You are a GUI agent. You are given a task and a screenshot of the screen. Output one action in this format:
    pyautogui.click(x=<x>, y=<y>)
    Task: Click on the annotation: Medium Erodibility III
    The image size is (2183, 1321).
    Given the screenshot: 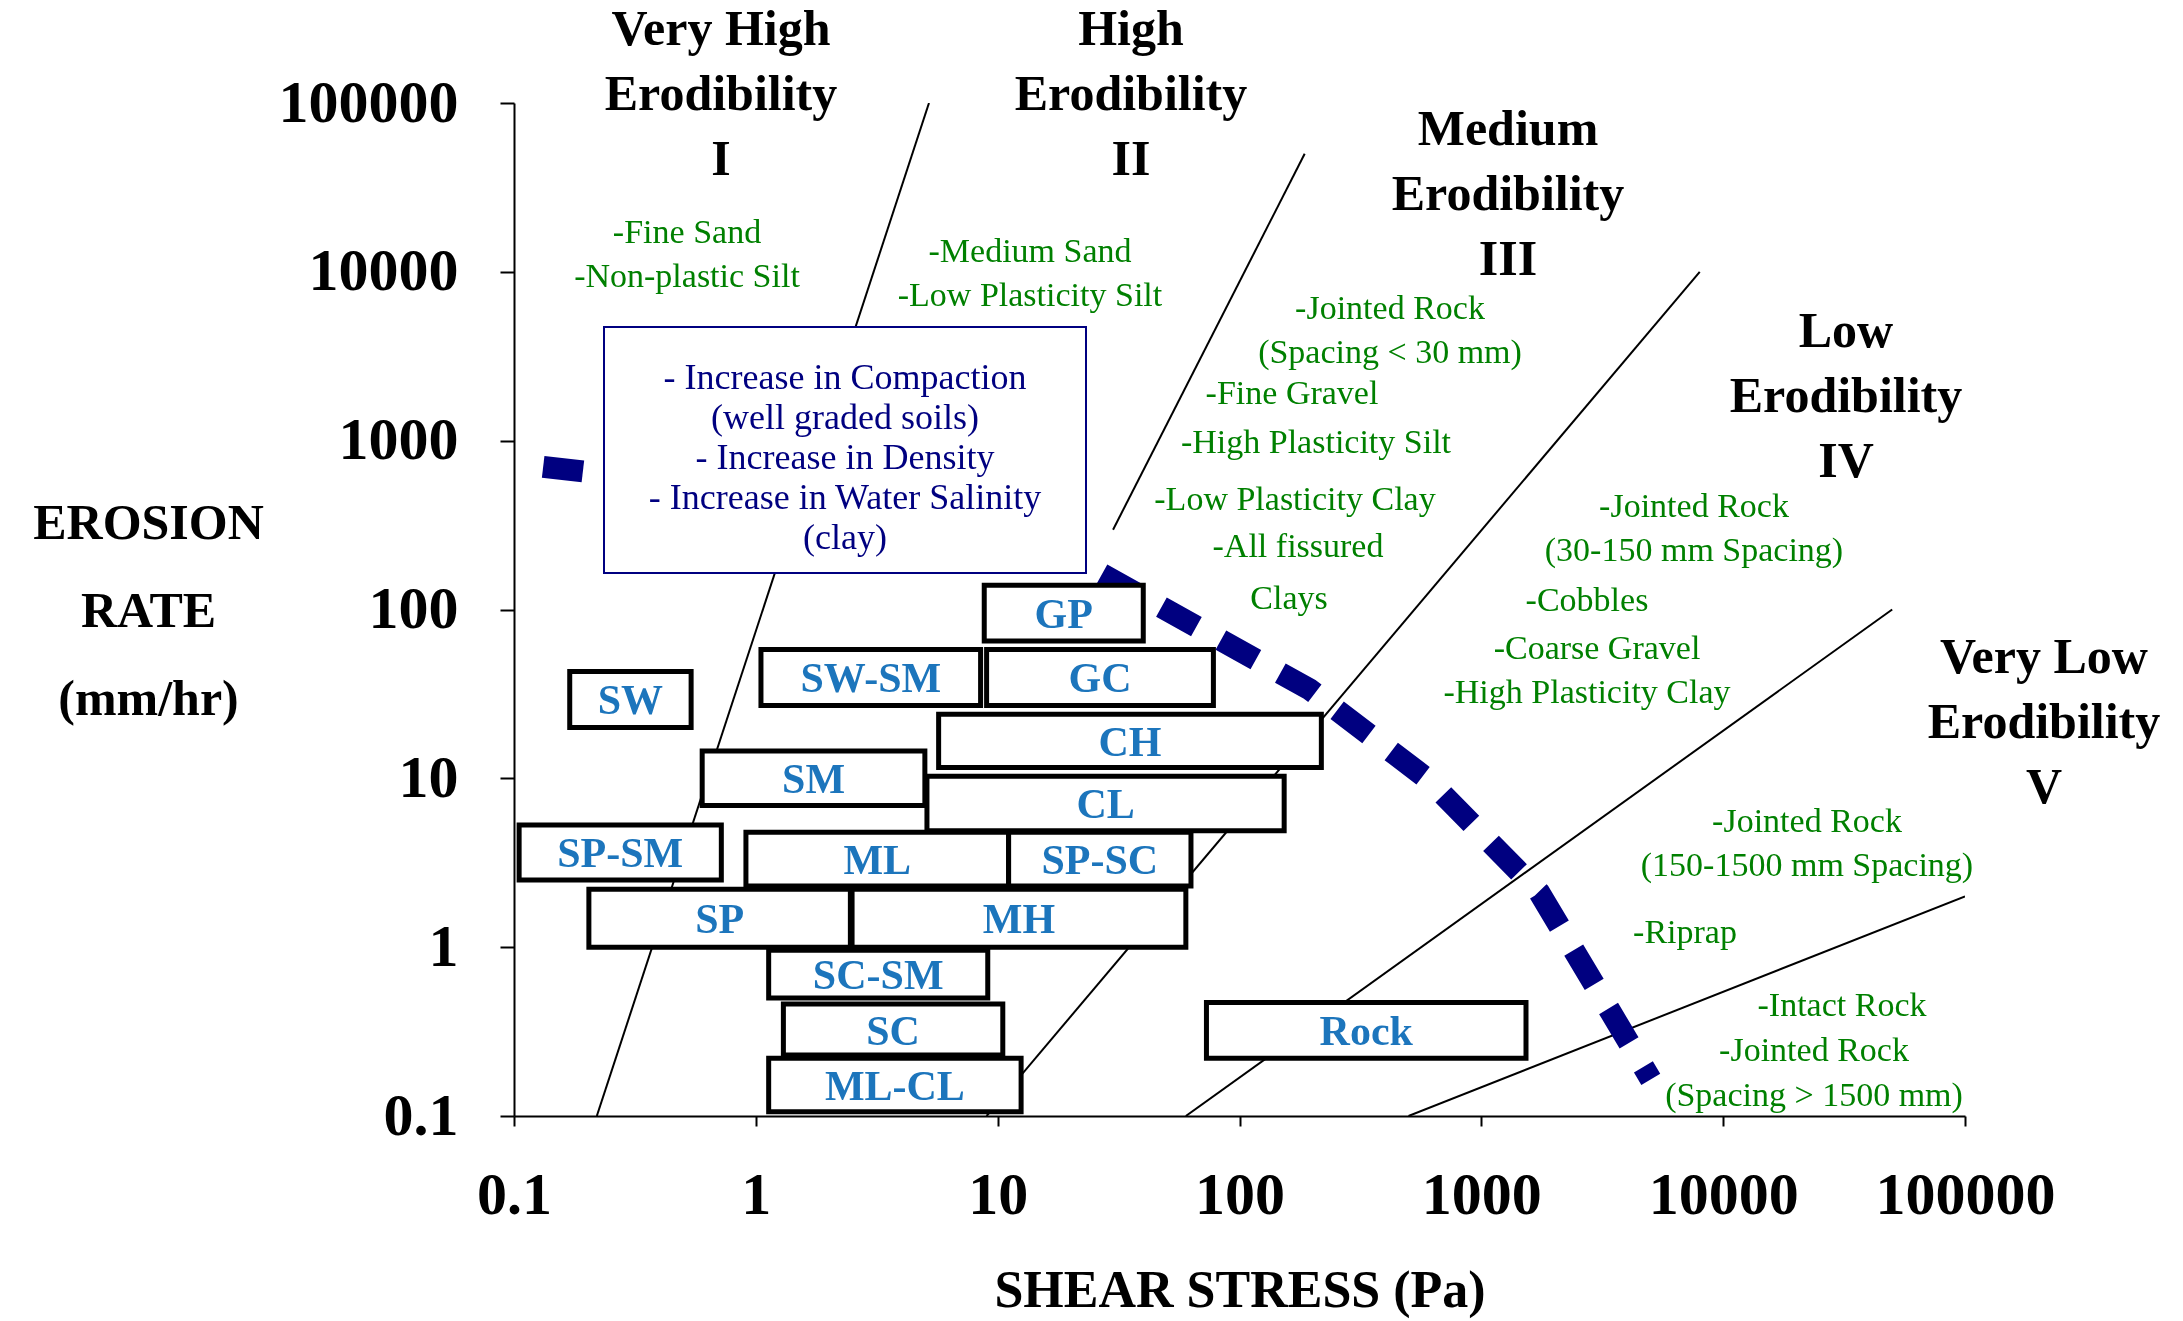 What is the action you would take?
    pyautogui.click(x=1508, y=193)
    